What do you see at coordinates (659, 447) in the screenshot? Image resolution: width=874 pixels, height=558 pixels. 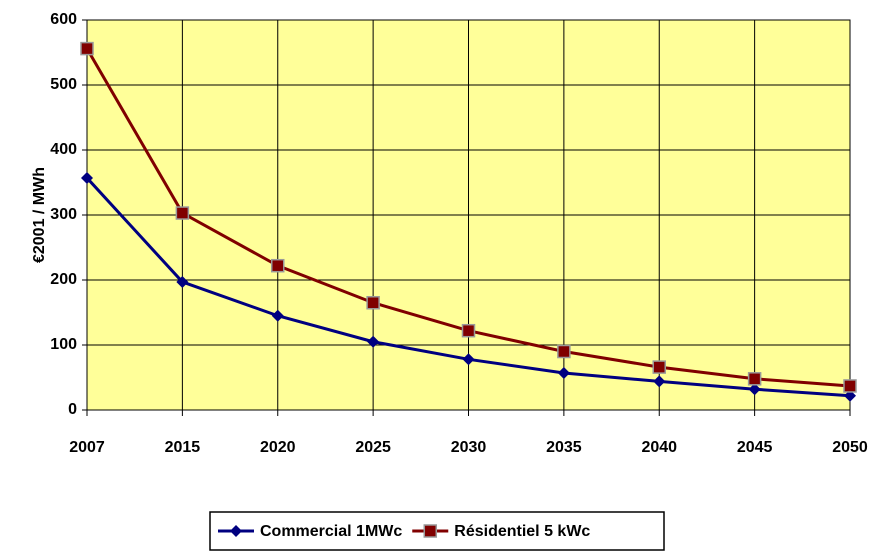 I see `x-tick-label: 2040` at bounding box center [659, 447].